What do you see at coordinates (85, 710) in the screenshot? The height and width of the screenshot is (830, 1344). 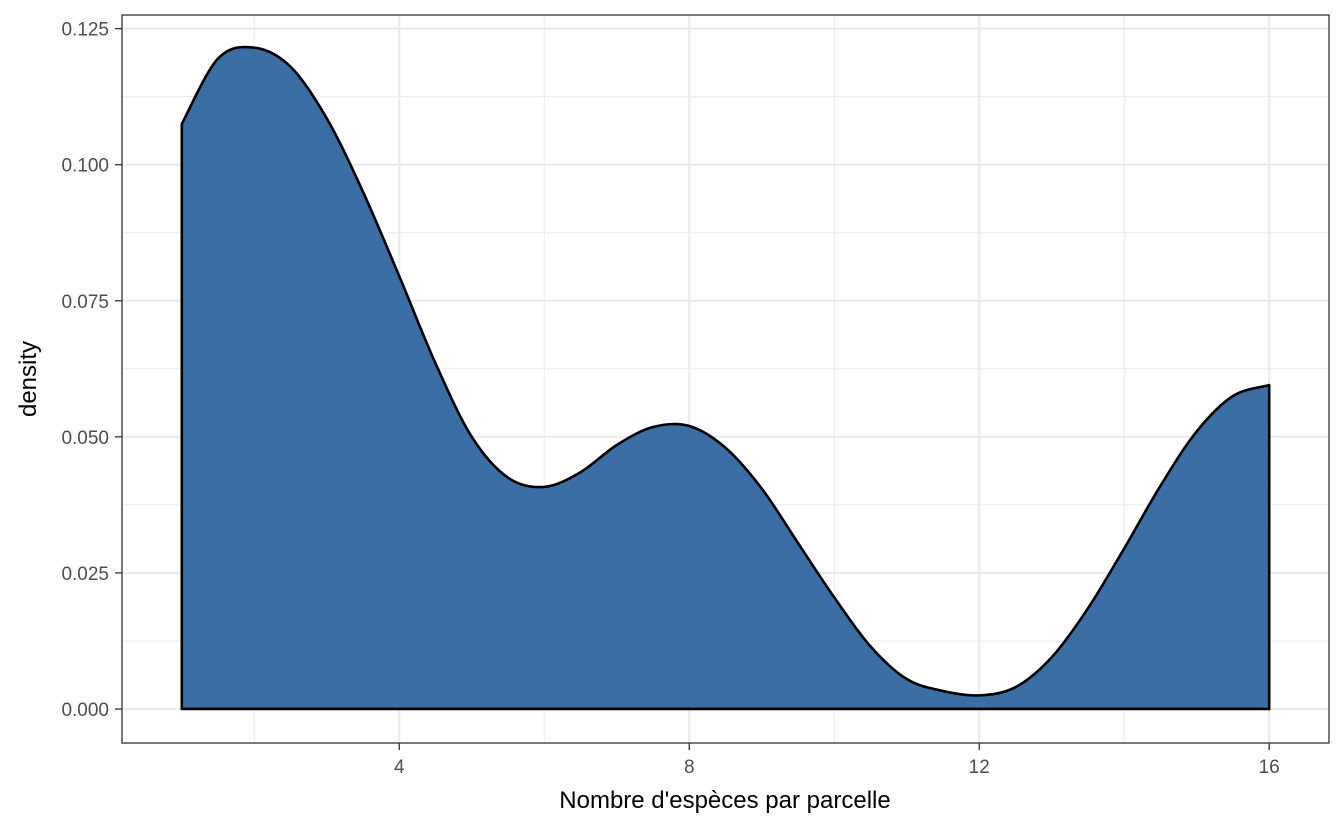 I see `y-tick-label: 0.000` at bounding box center [85, 710].